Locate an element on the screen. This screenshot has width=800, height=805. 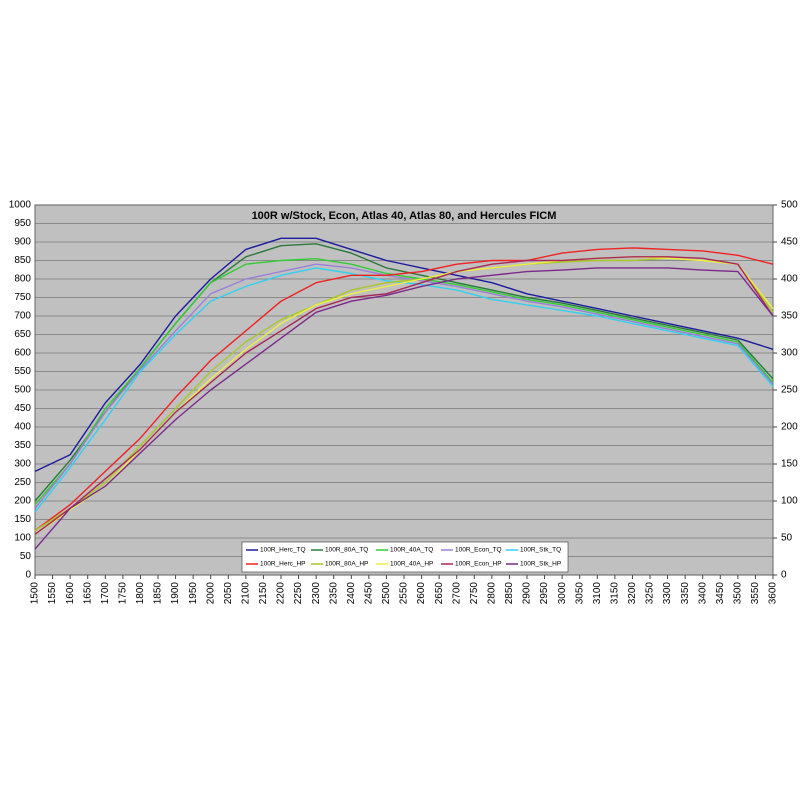
x-tick-label: 2200 is located at coordinates (281, 593).